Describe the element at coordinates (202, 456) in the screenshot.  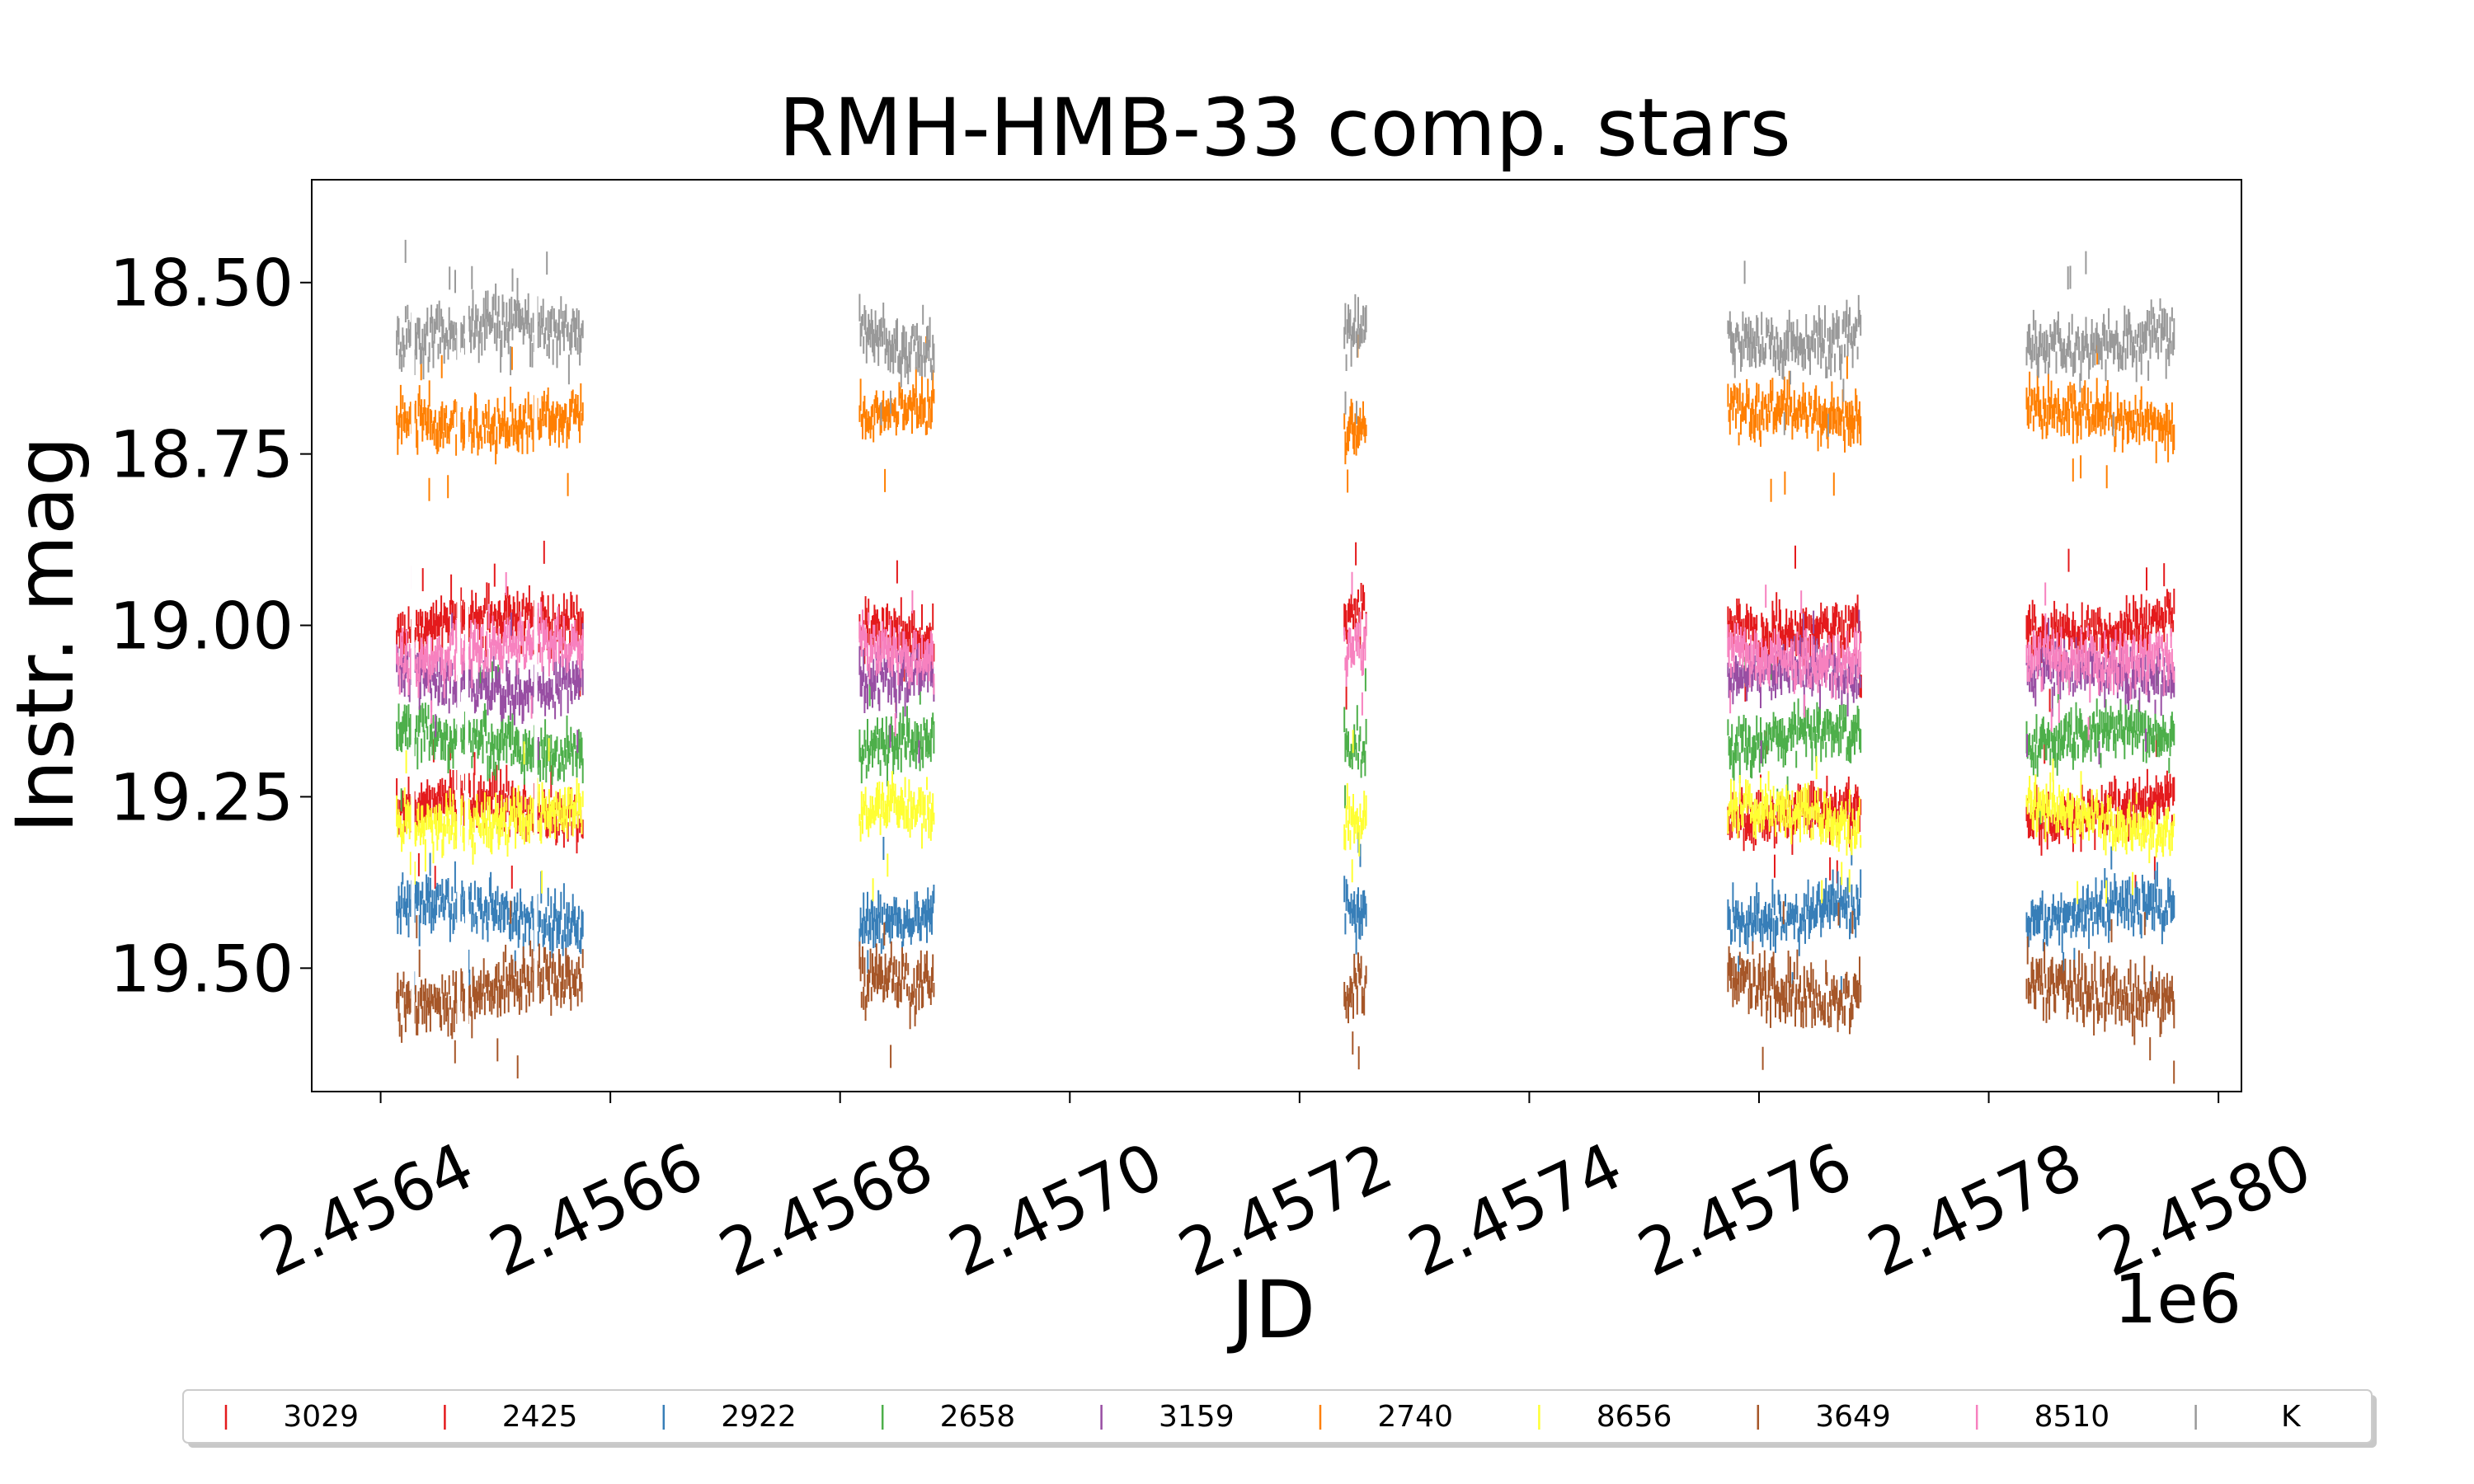
I see `y-tick-label: 18.75` at that location.